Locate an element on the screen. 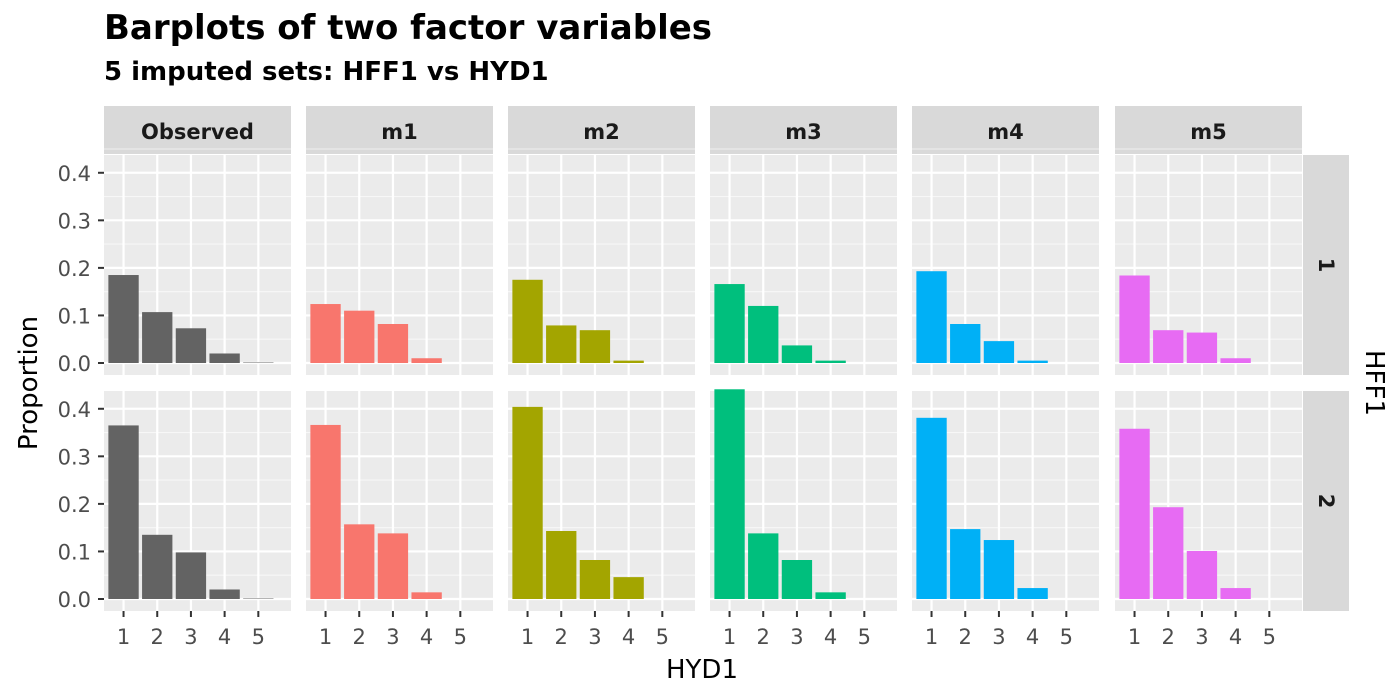 The image size is (1400, 700). chart-title: Barplots of two factor variables is located at coordinates (408, 28).